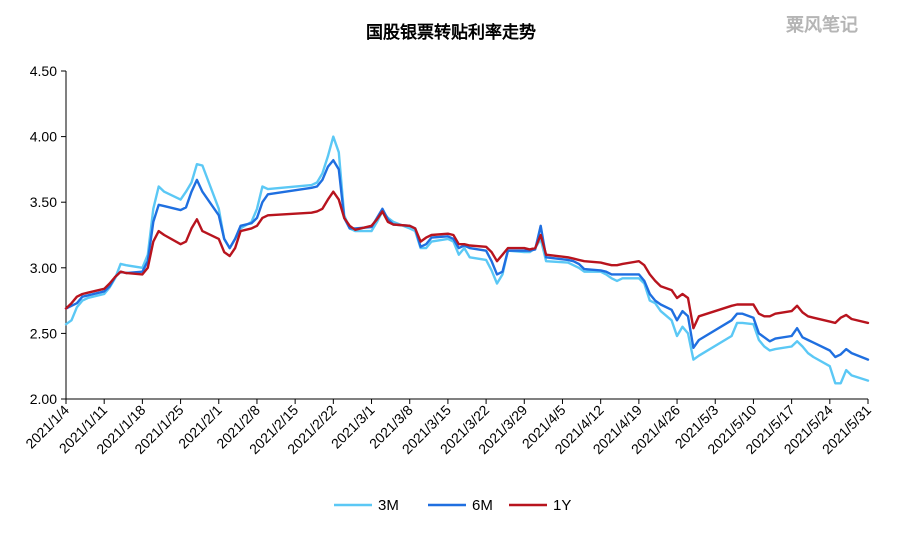  Describe the element at coordinates (451, 32) in the screenshot. I see `chart-title: 国股银票转贴利率走势` at that location.